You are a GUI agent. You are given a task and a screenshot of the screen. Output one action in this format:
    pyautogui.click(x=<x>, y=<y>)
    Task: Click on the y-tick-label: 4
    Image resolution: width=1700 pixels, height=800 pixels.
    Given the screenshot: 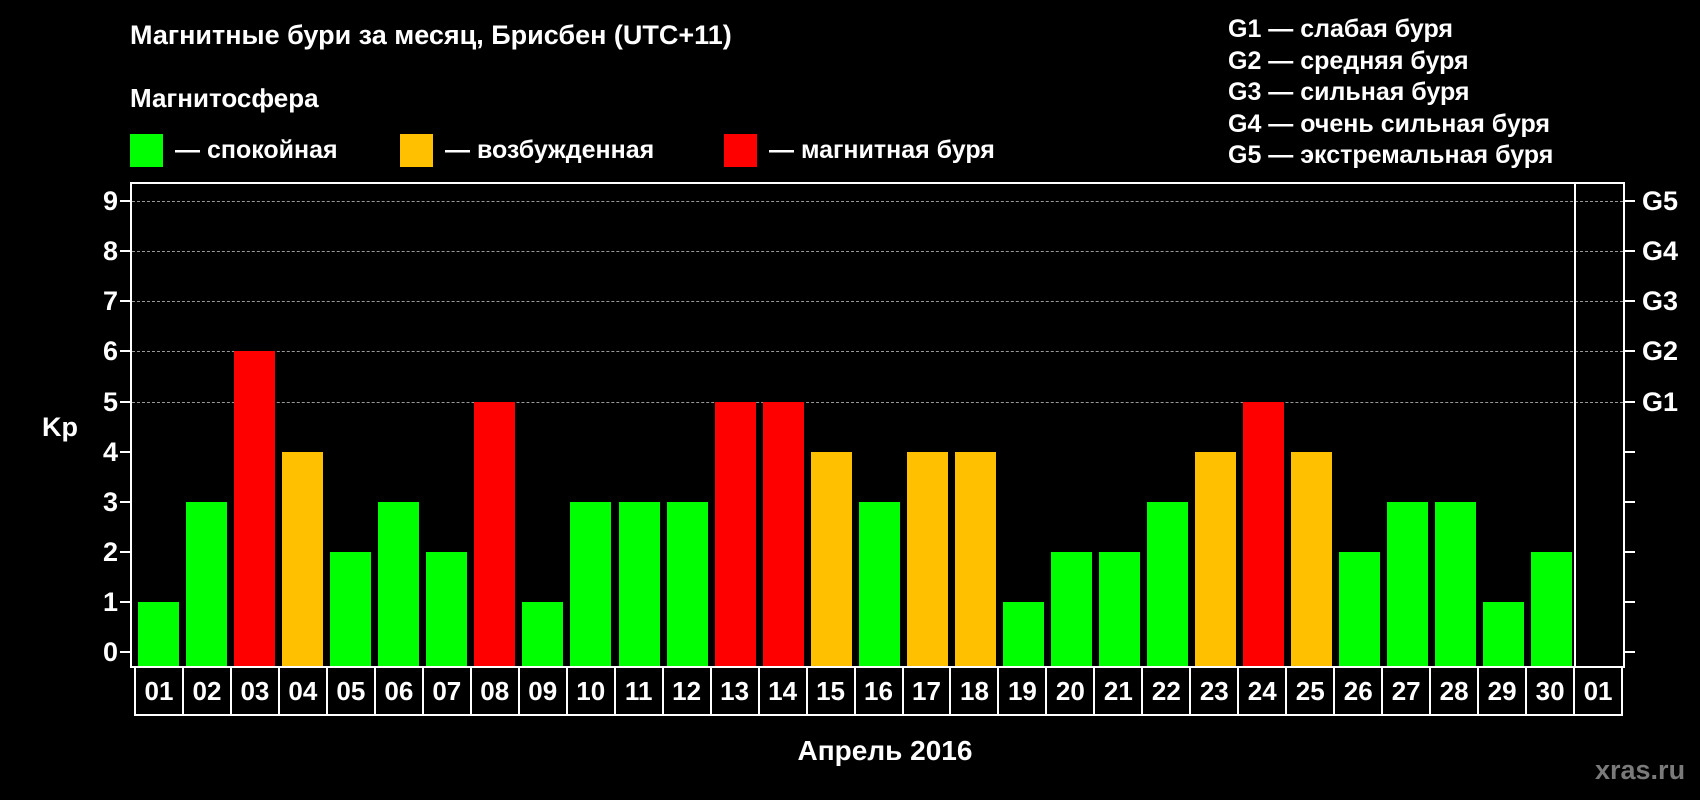 What is the action you would take?
    pyautogui.click(x=110, y=451)
    